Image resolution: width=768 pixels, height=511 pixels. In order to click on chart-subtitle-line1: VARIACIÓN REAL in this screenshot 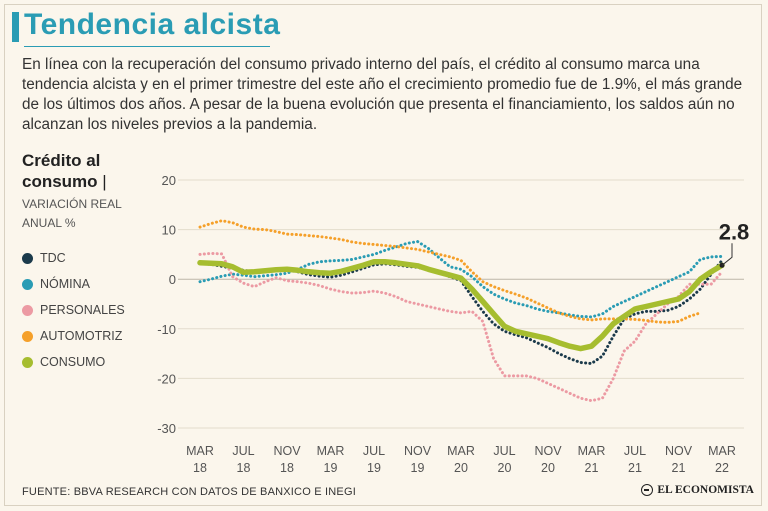, I will do `click(72, 204)`.